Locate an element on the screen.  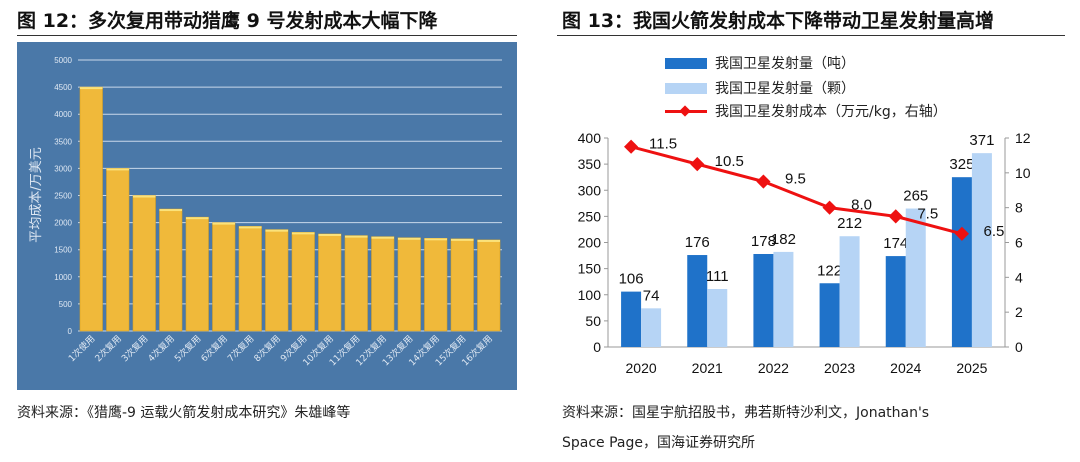
left-y-tick-label: 4000 is located at coordinates (63, 114).